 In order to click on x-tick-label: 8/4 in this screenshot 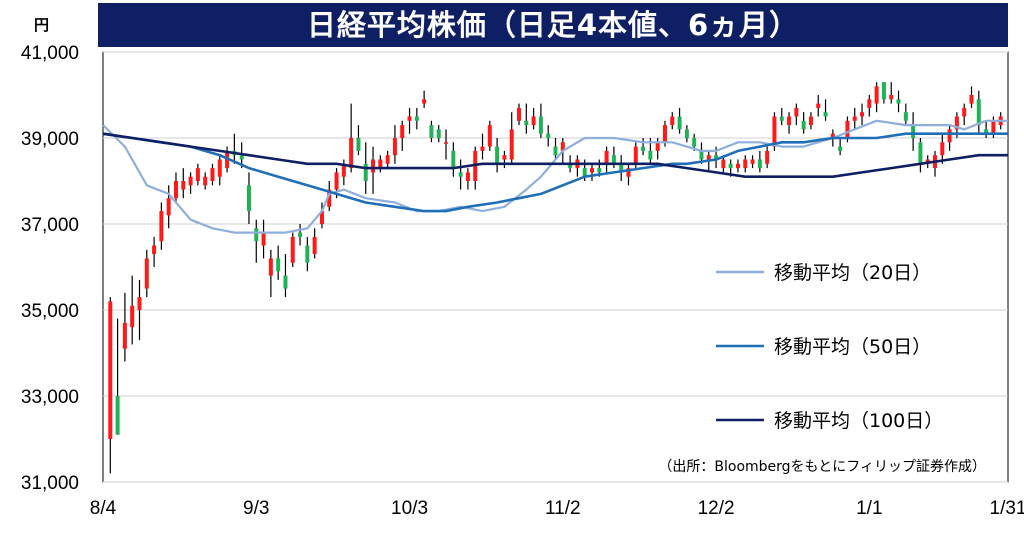, I will do `click(103, 508)`.